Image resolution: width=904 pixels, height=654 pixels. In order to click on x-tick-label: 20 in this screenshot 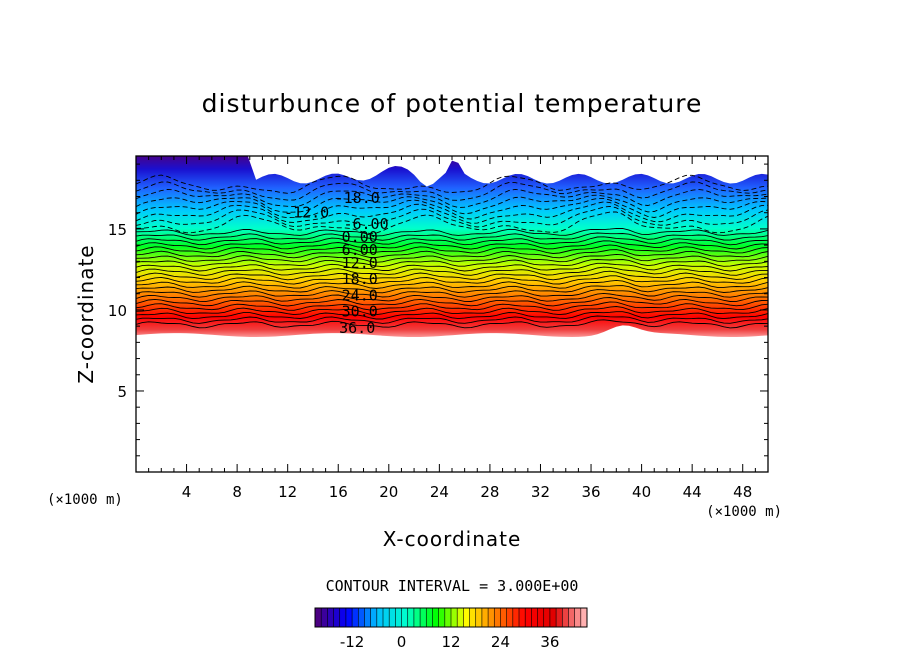, I will do `click(388, 492)`.